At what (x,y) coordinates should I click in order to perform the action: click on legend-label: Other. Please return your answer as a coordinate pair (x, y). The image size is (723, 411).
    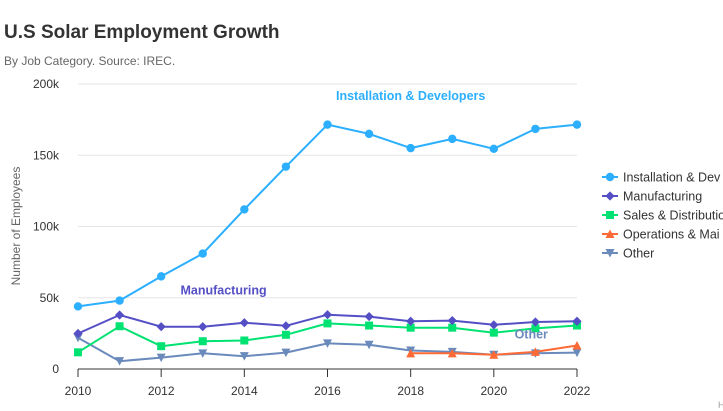
    Looking at the image, I should click on (638, 254).